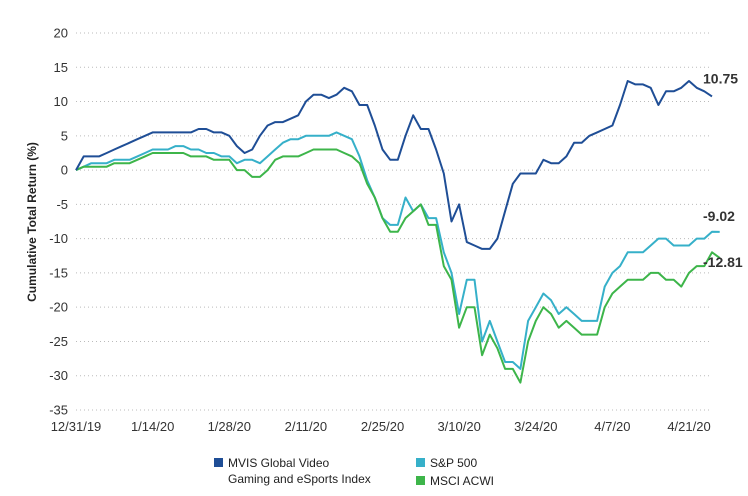  I want to click on x-tick-label: 3/10/20, so click(458, 426).